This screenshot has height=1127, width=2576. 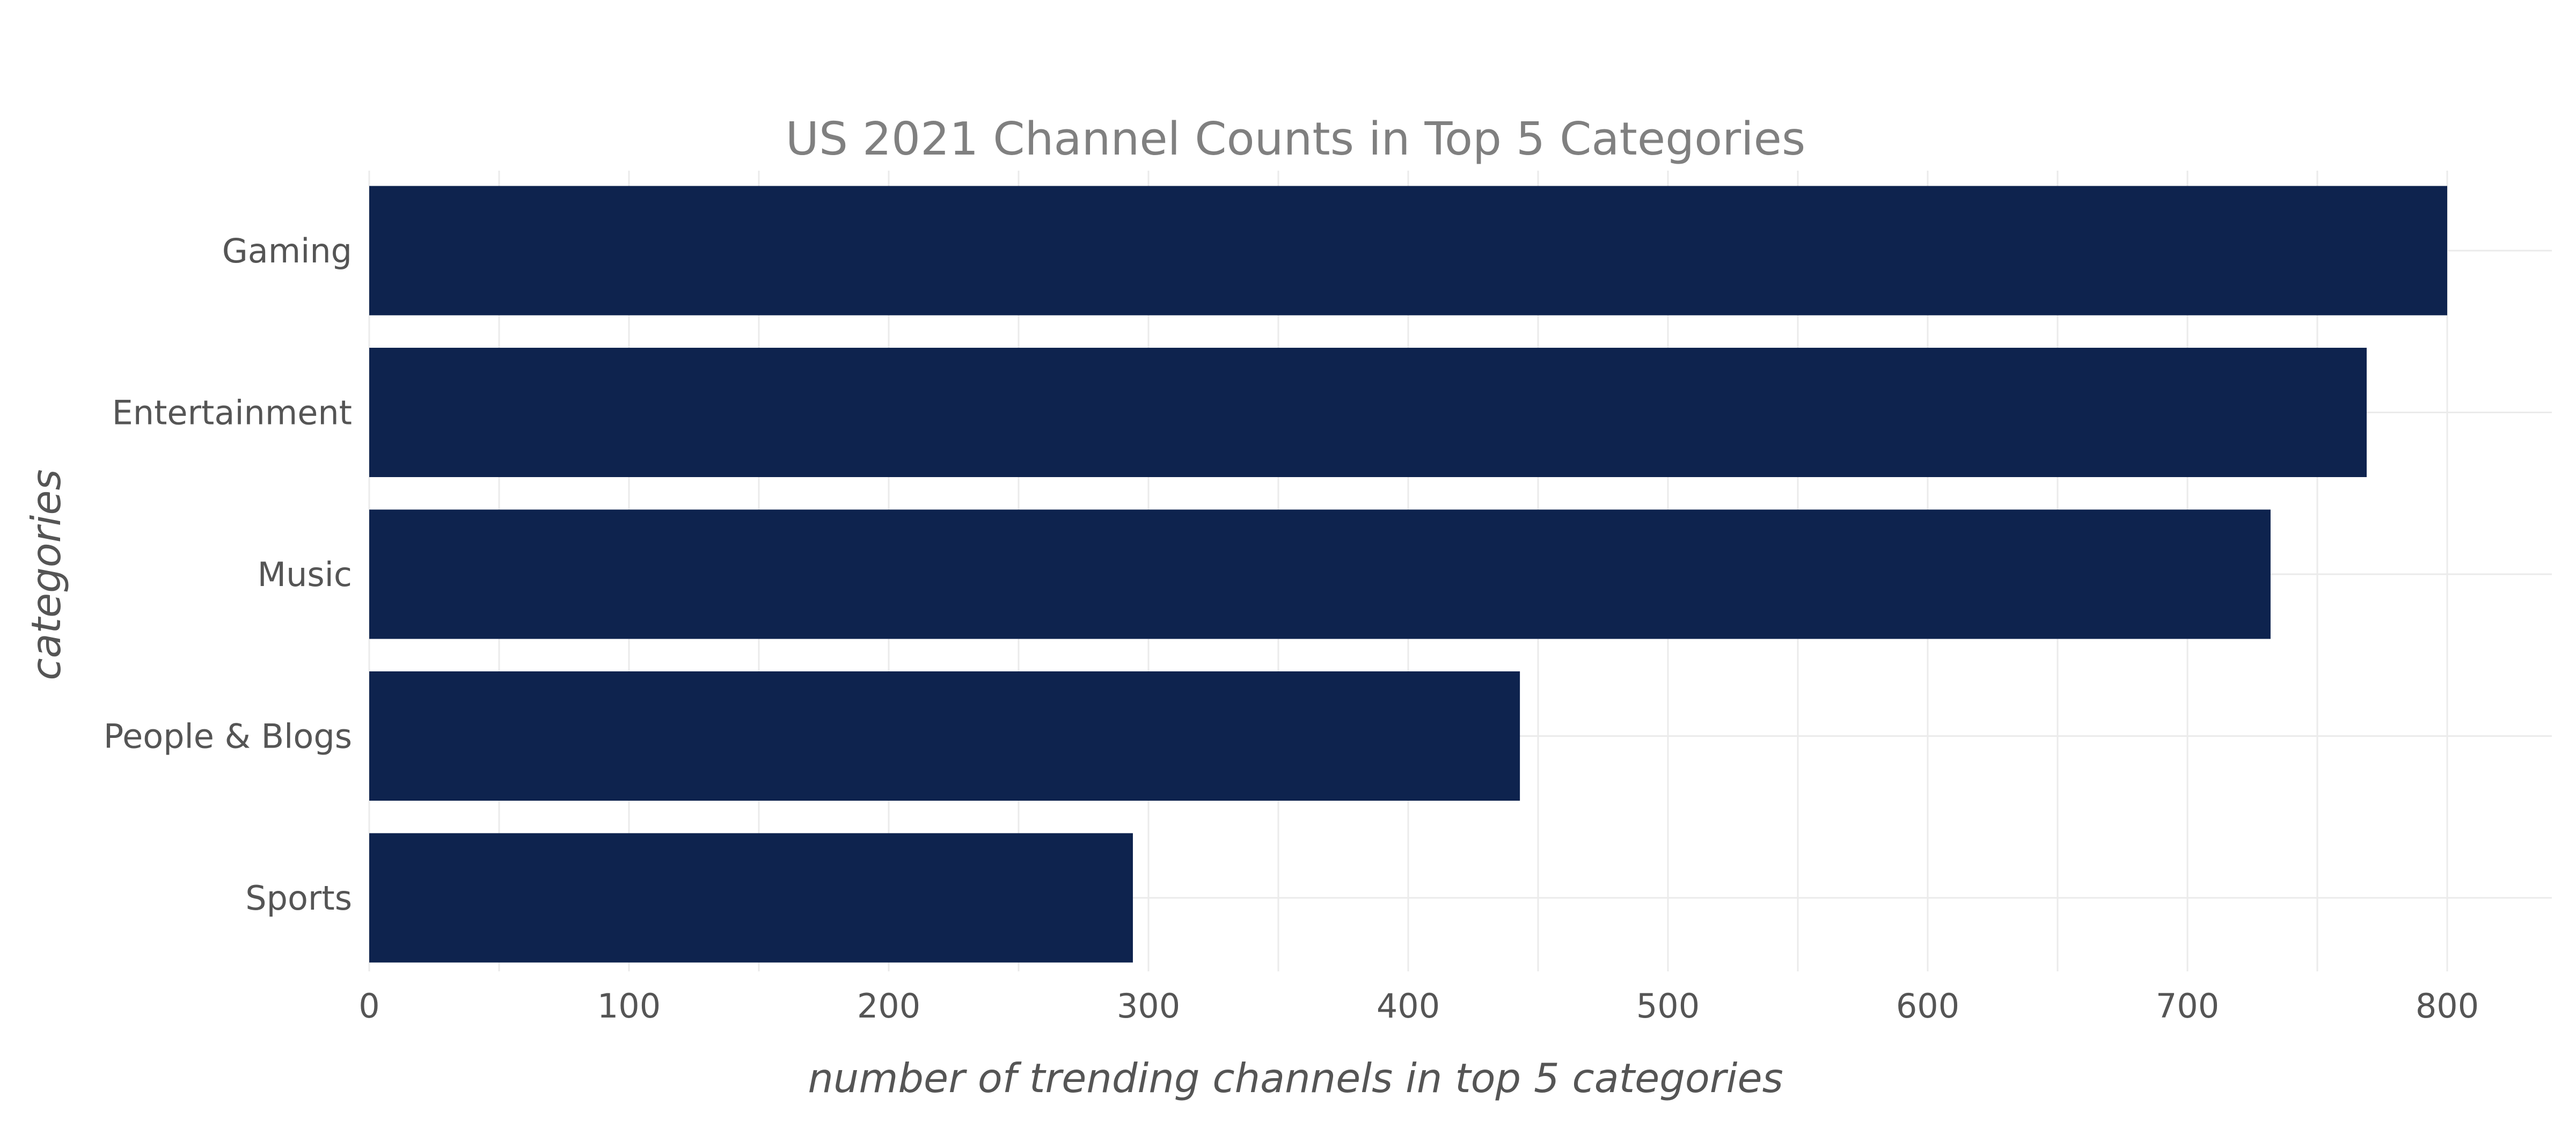 What do you see at coordinates (1408, 1006) in the screenshot?
I see `x-tick-label: 400` at bounding box center [1408, 1006].